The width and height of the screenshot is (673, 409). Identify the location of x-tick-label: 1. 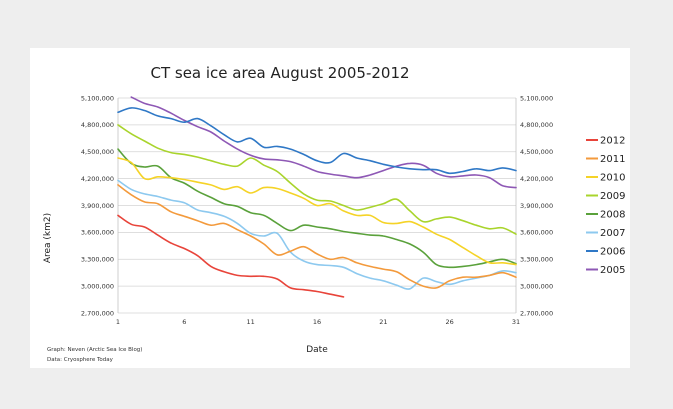
(118, 322).